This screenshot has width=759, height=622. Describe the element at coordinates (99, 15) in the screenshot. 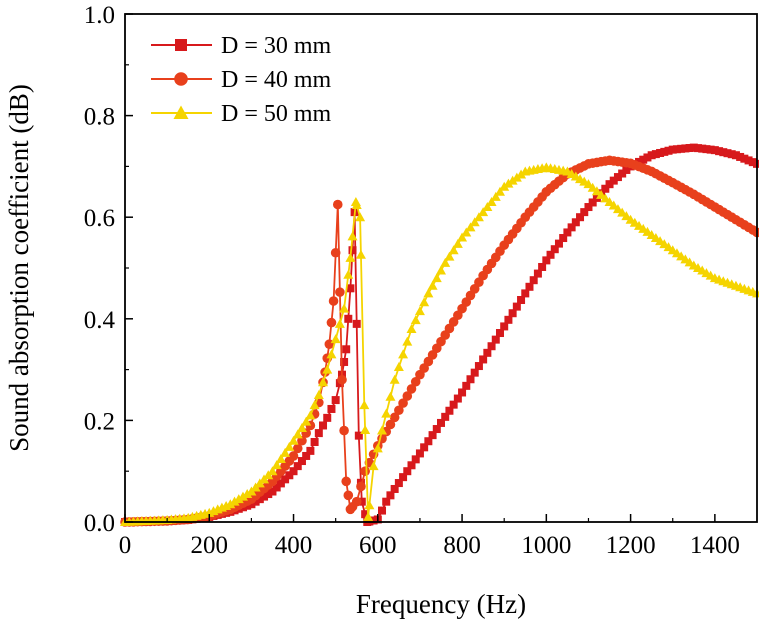

I see `y-tick-label: 1.0` at that location.